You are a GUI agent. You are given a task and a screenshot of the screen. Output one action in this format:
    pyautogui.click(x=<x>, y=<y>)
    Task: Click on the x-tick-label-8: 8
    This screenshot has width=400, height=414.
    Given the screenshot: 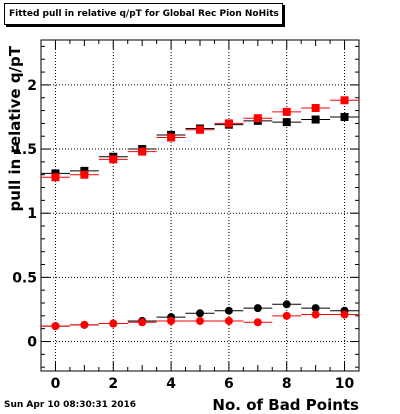 What is the action you would take?
    pyautogui.click(x=287, y=384)
    